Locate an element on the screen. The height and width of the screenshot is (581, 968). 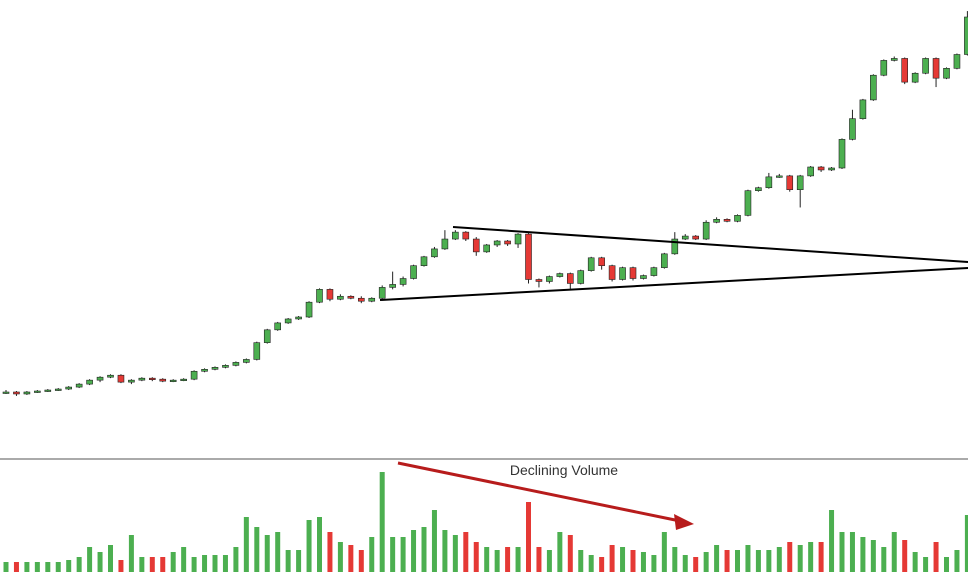
lower-trendline is located at coordinates (673, 284).